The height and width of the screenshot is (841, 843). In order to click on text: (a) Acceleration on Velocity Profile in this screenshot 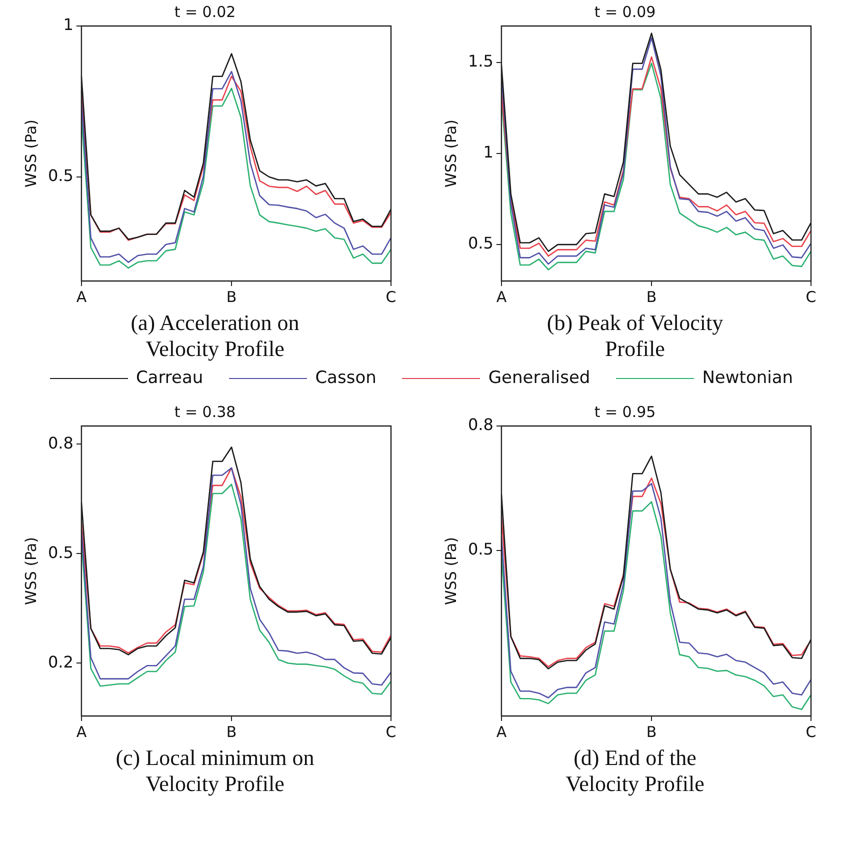, I will do `click(215, 336)`.